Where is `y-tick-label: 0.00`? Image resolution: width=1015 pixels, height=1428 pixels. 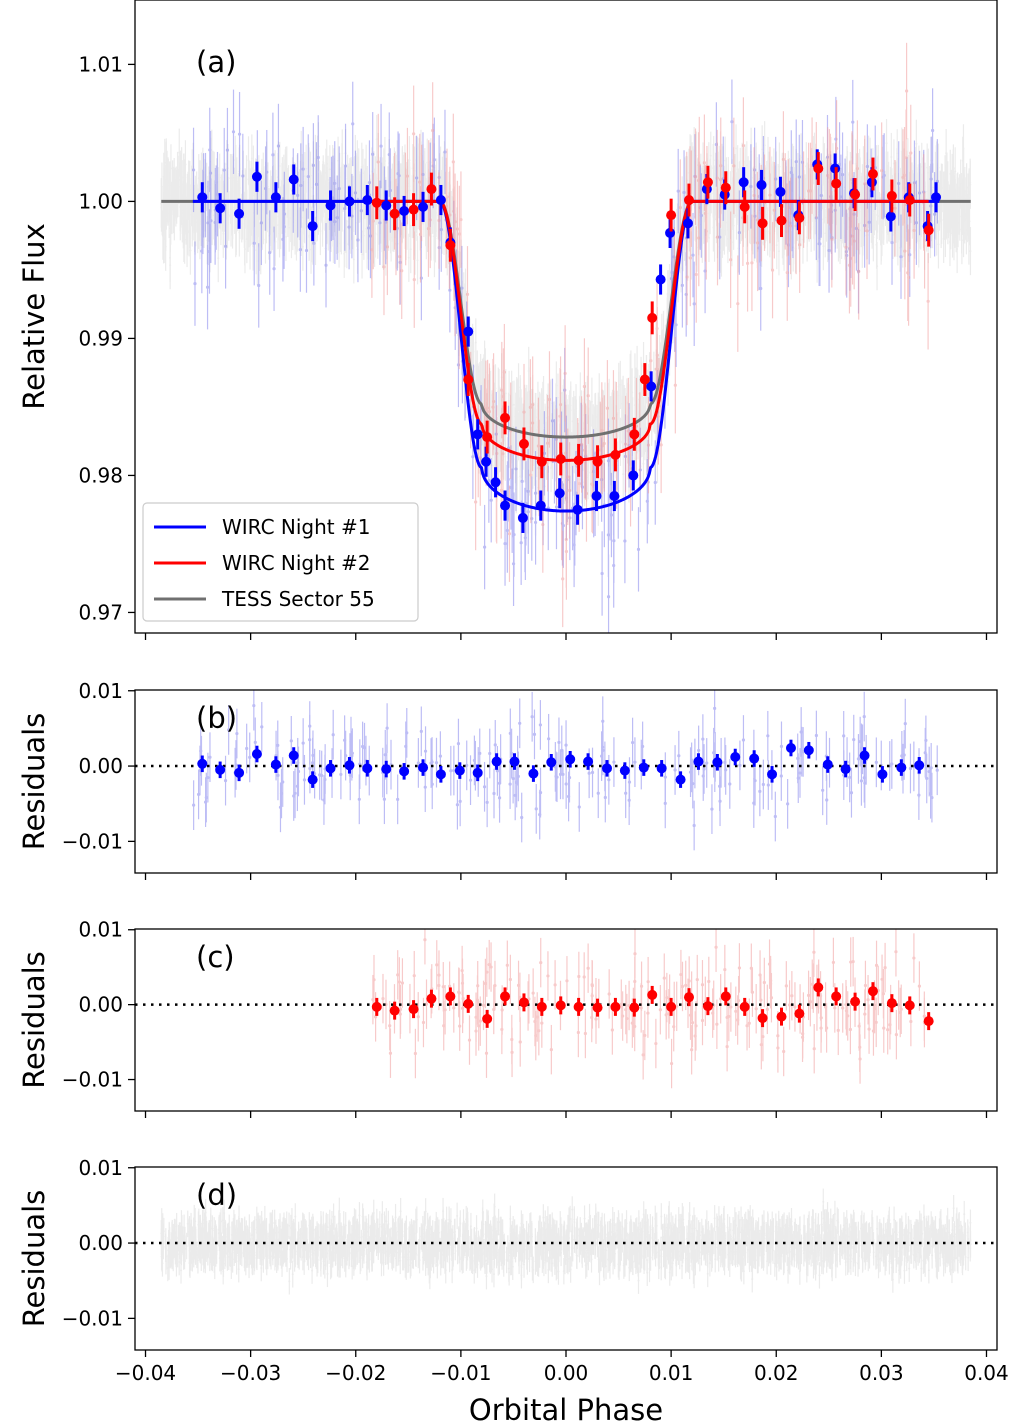 y-tick-label: 0.00 is located at coordinates (100, 766).